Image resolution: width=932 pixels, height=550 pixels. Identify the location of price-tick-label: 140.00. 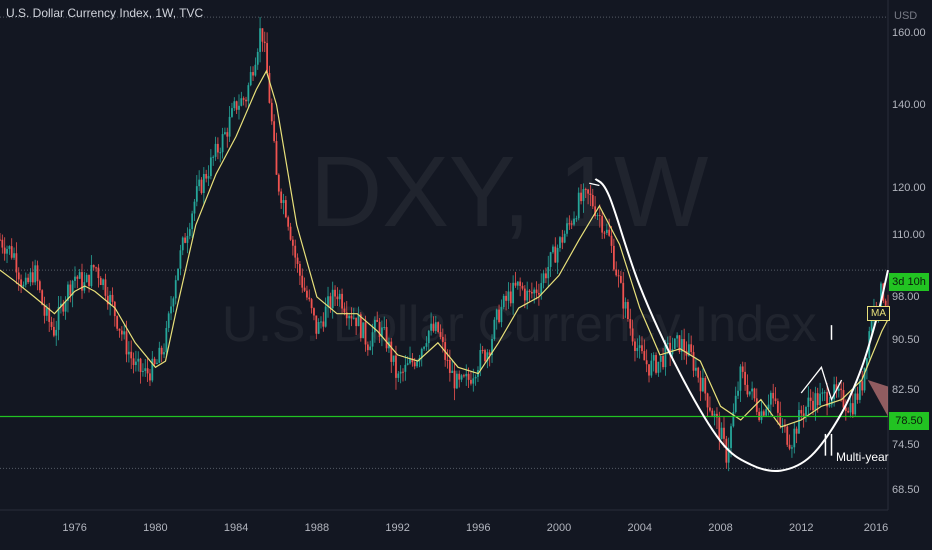
(909, 104).